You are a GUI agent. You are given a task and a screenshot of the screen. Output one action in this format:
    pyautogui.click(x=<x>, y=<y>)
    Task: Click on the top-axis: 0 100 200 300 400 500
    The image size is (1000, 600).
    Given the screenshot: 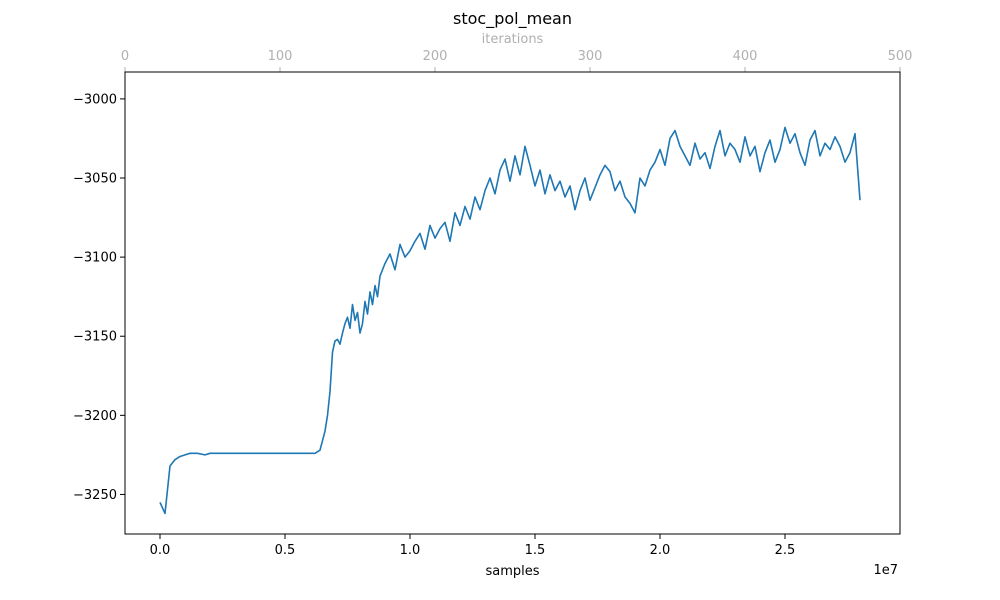 What is the action you would take?
    pyautogui.click(x=517, y=60)
    